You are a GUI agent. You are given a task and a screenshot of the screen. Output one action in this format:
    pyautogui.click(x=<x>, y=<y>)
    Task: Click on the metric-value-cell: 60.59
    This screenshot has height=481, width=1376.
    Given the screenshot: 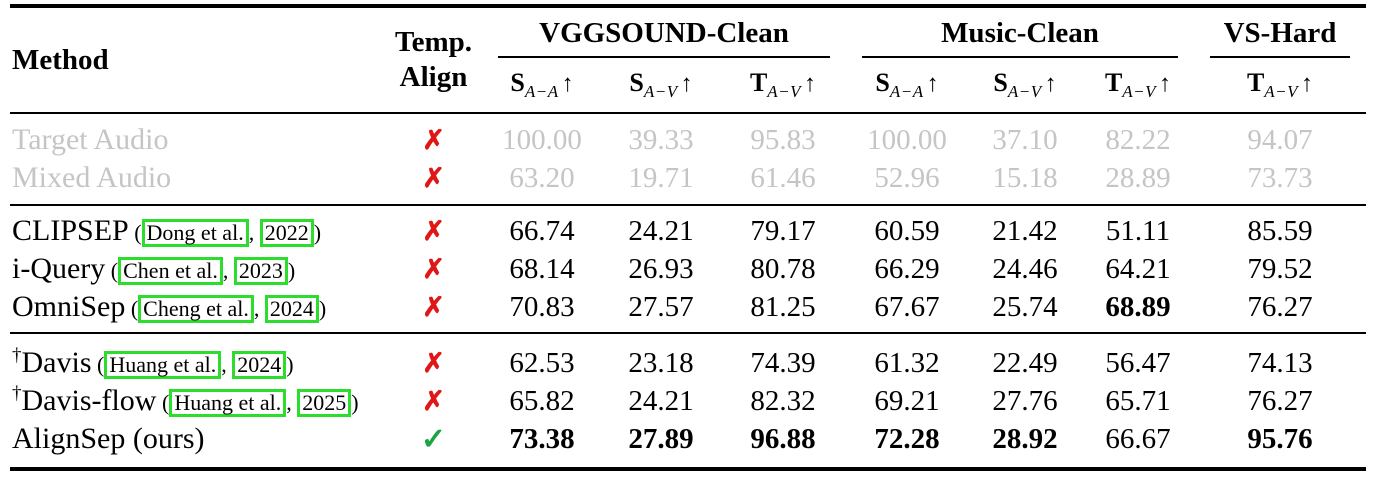 What is the action you would take?
    pyautogui.click(x=907, y=230)
    